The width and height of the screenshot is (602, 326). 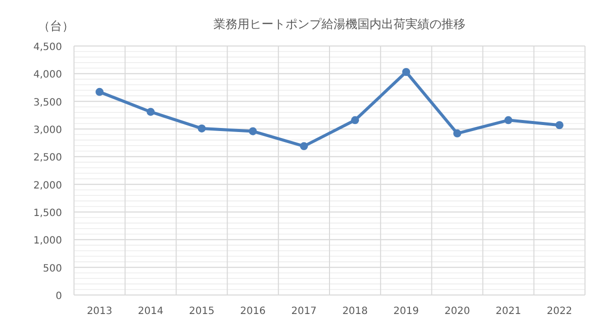 What do you see at coordinates (406, 311) in the screenshot?
I see `x-tick-label: 2019` at bounding box center [406, 311].